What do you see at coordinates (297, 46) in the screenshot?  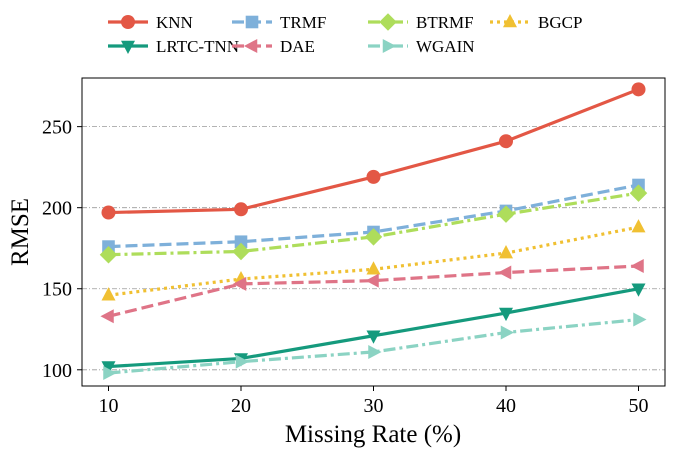 I see `legend-label: DAE` at bounding box center [297, 46].